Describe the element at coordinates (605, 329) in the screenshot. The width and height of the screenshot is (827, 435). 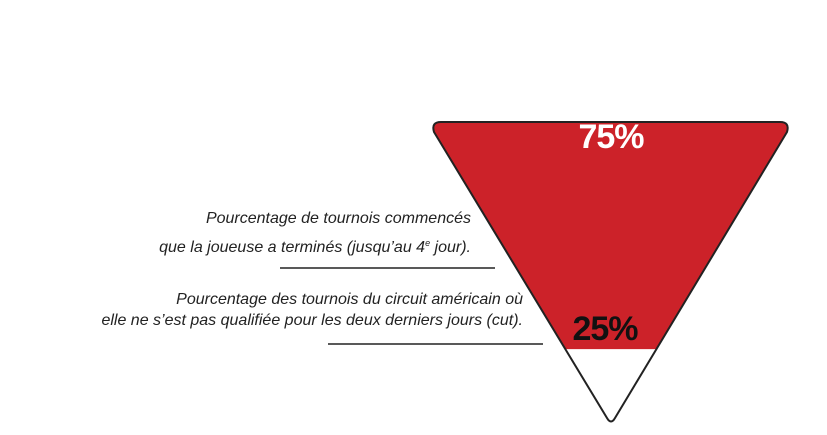
I see `data-label-cut: 25%` at that location.